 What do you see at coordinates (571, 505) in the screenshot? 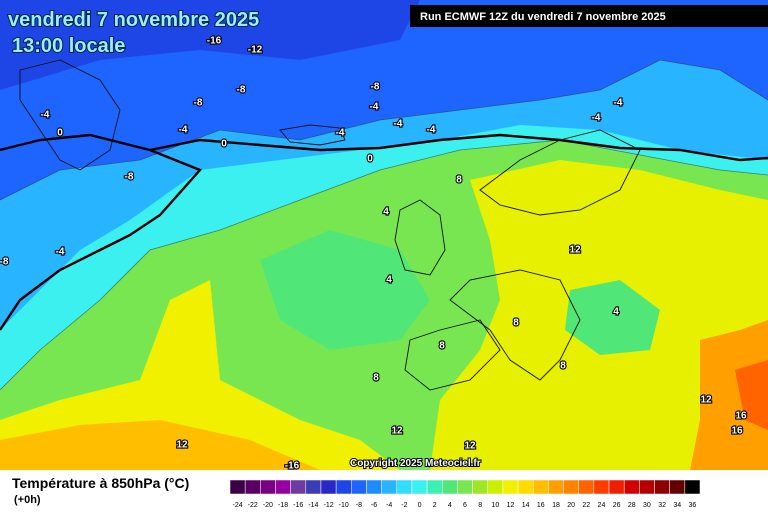
I see `colorbar-label: 20` at bounding box center [571, 505].